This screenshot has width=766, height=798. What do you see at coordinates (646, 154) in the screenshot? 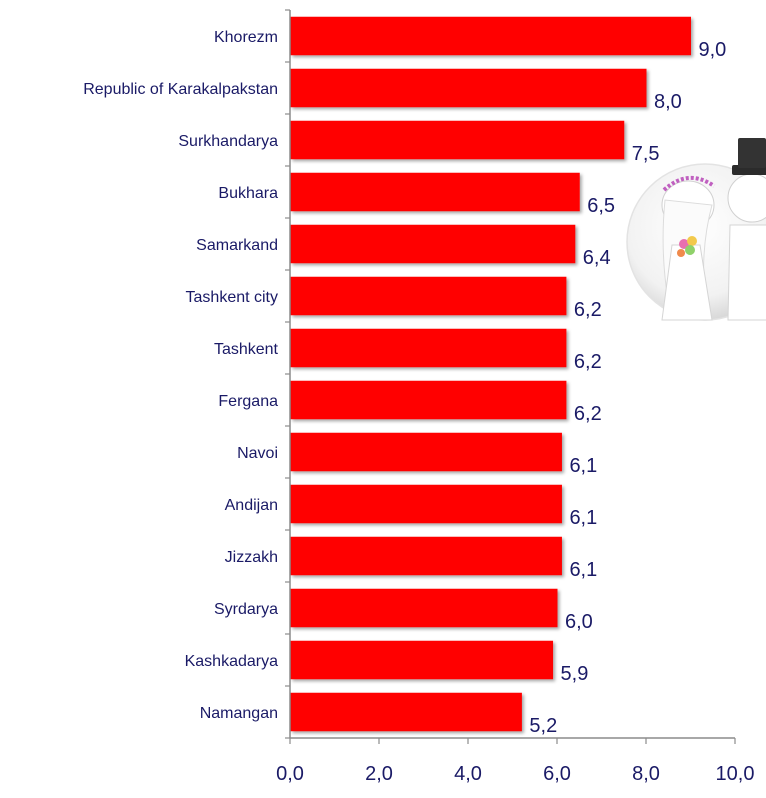
I see `data-label: 7,5` at bounding box center [646, 154].